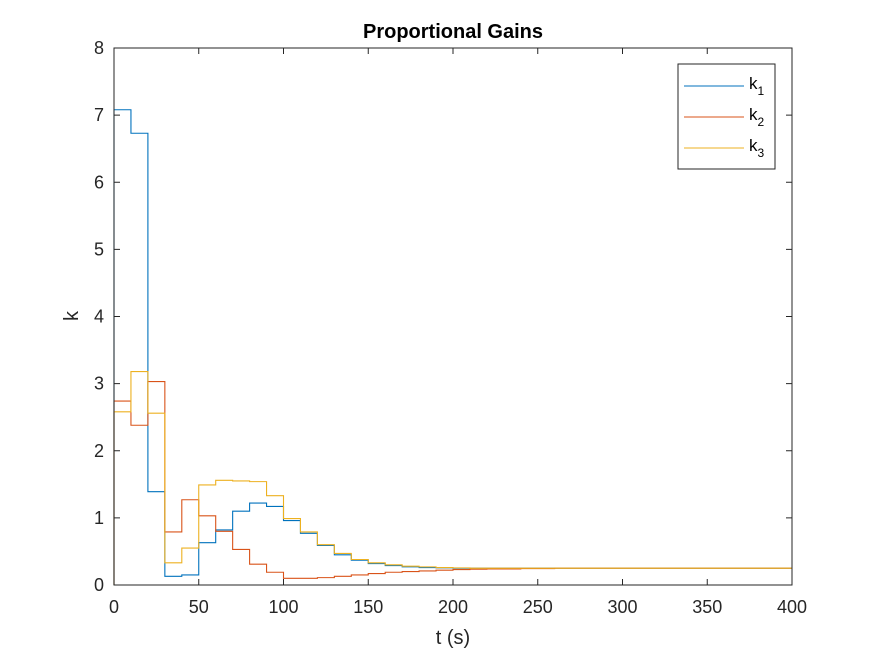  What do you see at coordinates (99, 48) in the screenshot?
I see `y-tick-label: 8` at bounding box center [99, 48].